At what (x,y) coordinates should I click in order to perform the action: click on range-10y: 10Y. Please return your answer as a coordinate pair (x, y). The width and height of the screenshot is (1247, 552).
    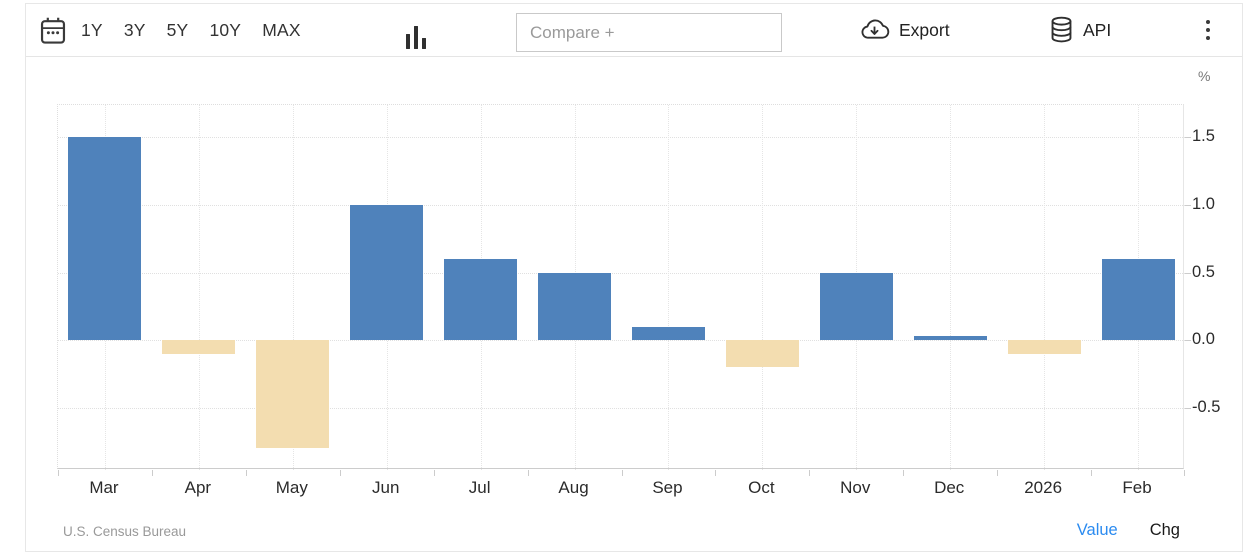
    Looking at the image, I should click on (225, 29).